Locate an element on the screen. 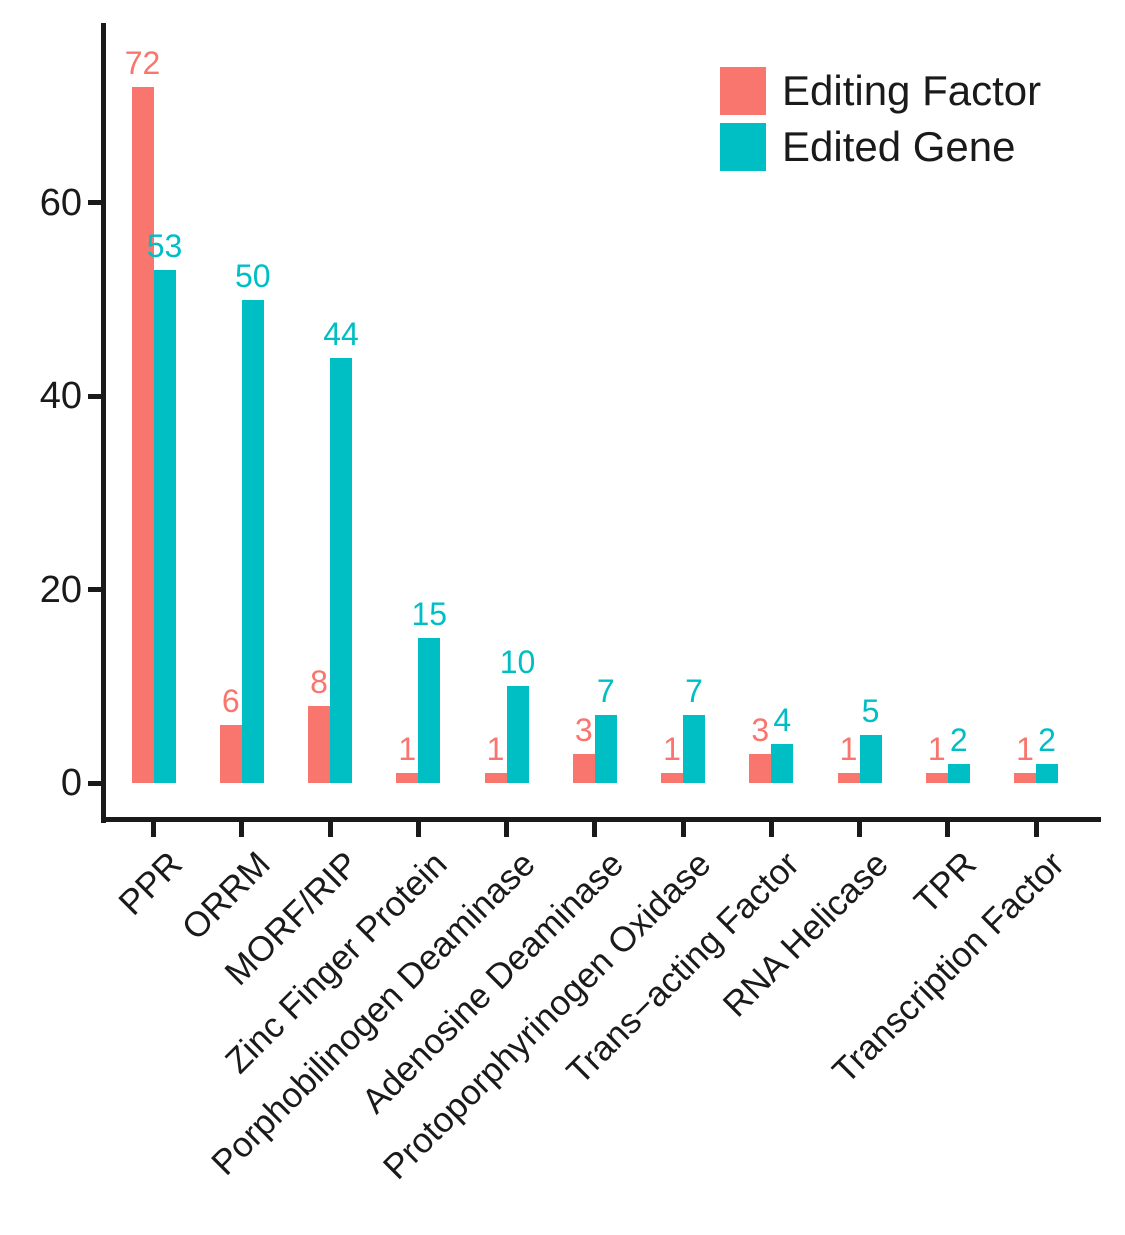 The image size is (1125, 1235). y-tick-label: 0 is located at coordinates (71, 783).